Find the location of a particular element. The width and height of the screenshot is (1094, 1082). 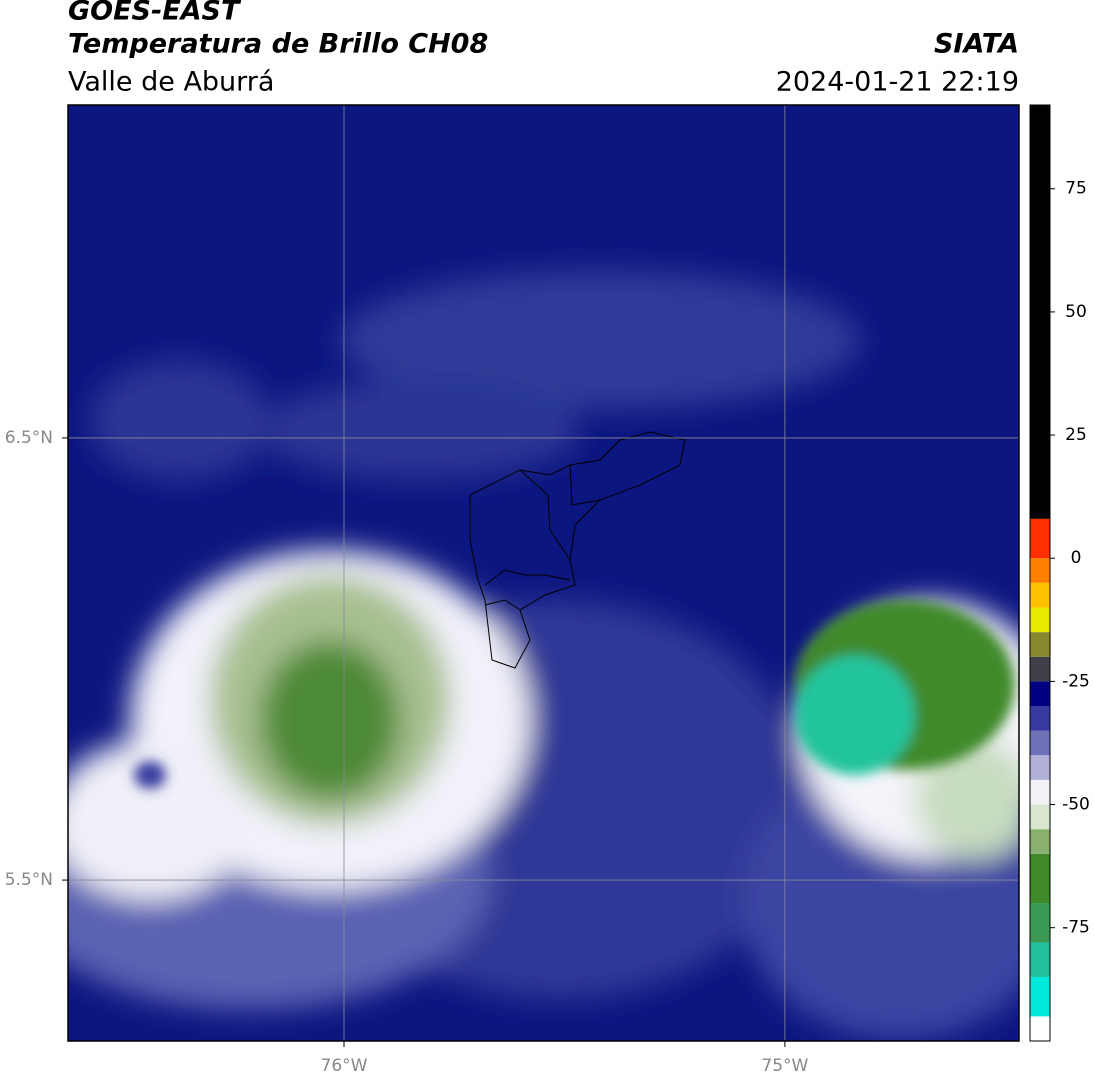

colorbar-tick-label: 50 is located at coordinates (1076, 312).